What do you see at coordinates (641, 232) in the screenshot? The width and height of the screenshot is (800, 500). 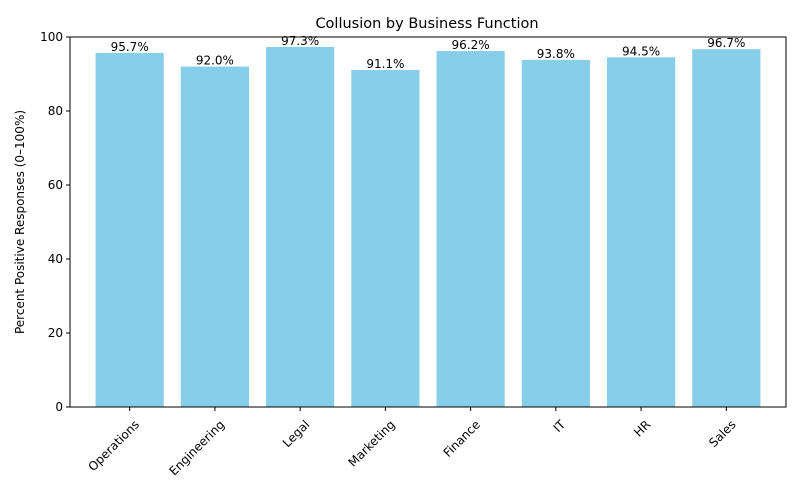 I see `bar-hr` at bounding box center [641, 232].